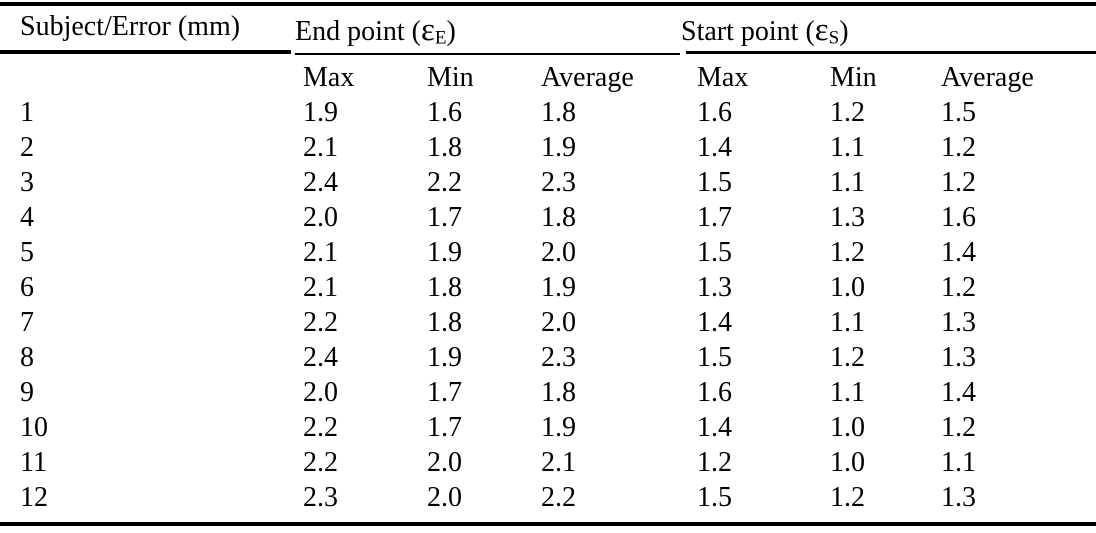 This screenshot has height=533, width=1096. Describe the element at coordinates (329, 77) in the screenshot. I see `column-header-end-max: Max` at that location.